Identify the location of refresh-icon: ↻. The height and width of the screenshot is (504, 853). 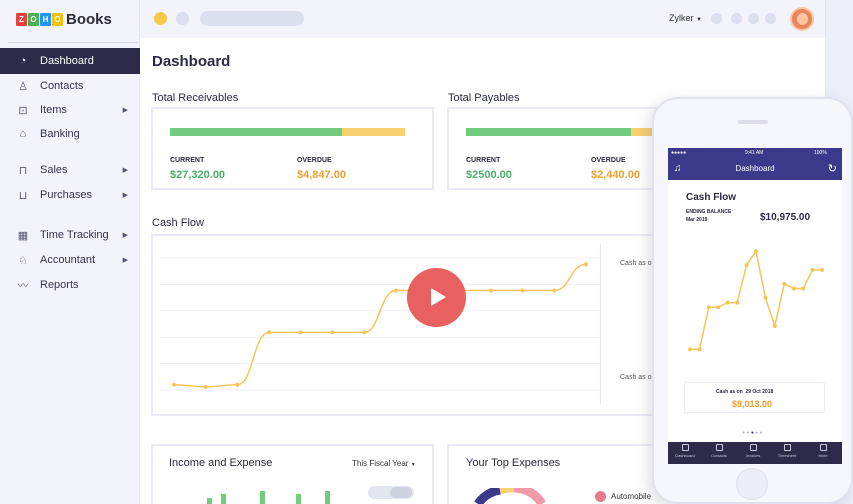
(832, 169).